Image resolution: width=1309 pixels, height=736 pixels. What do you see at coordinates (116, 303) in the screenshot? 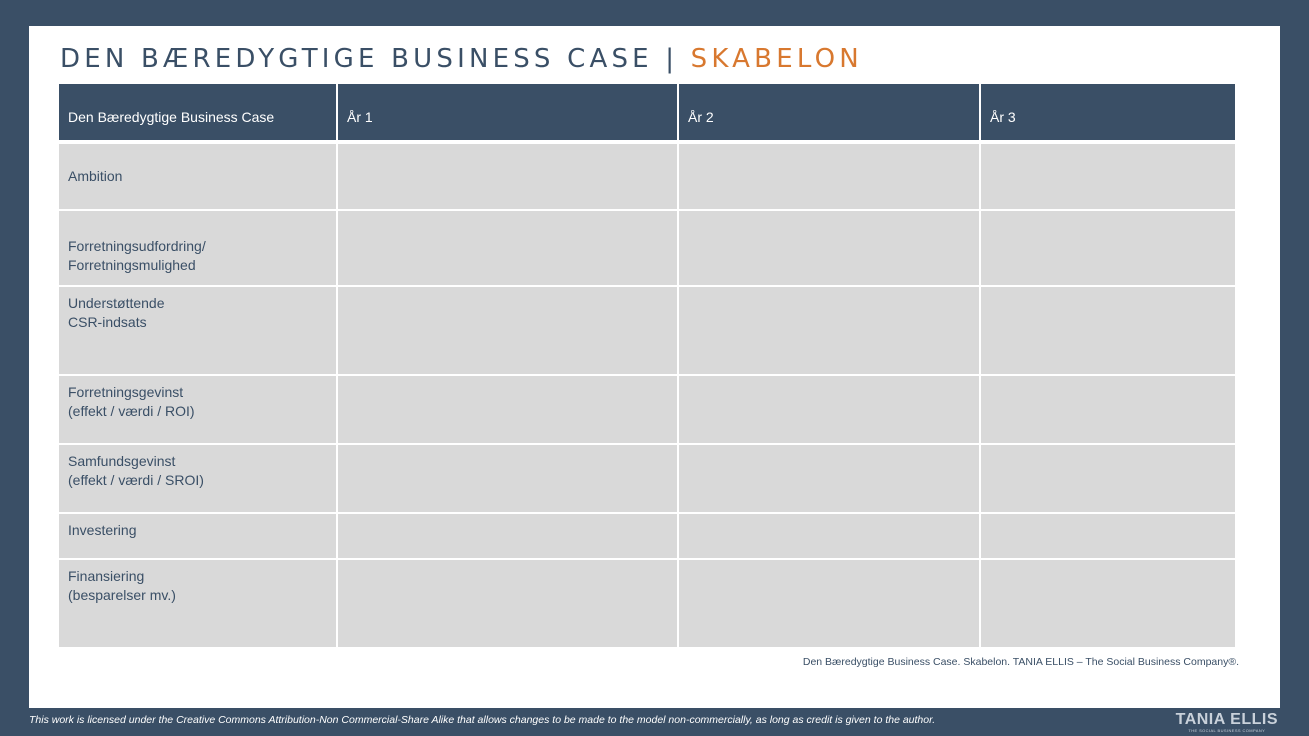
I see `row-label-line: Understøttende` at bounding box center [116, 303].